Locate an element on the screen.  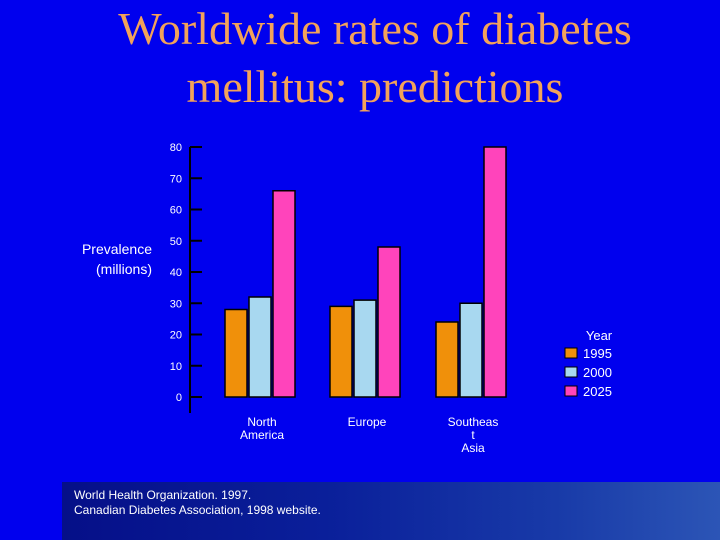
bar-1-2000 is located at coordinates (365, 348).